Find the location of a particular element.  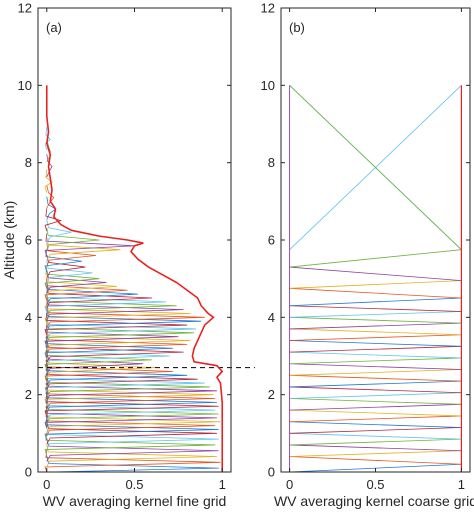

y-tick-label: 10 is located at coordinates (268, 85).